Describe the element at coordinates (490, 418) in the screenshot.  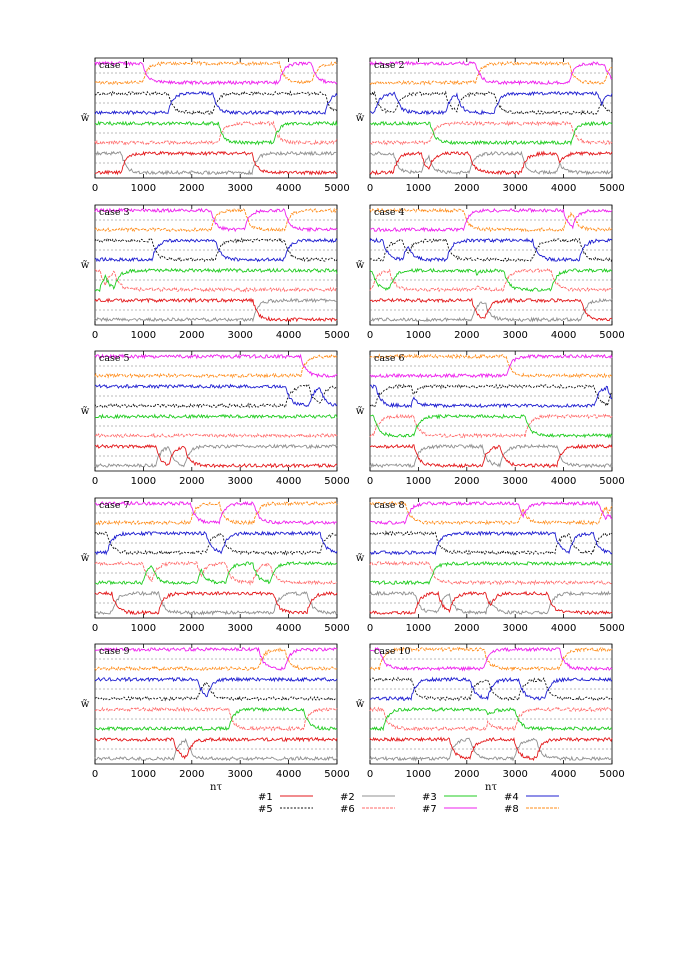
I see `panel-case-6: 0 1000 2000 3000 4000 5000 case 6 w̃` at that location.